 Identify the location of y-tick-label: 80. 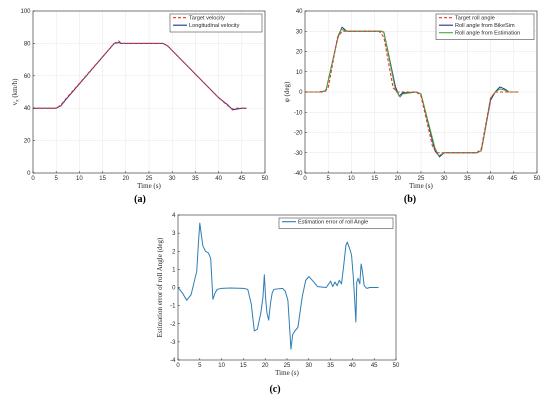
(27, 44).